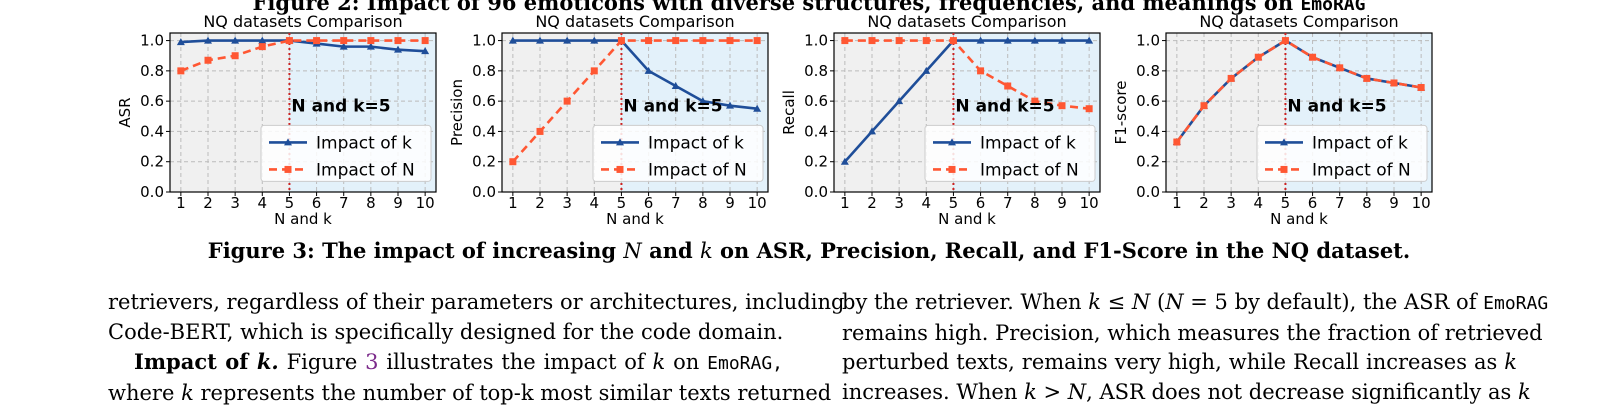  I want to click on x-tick-label: 3, so click(1231, 203).